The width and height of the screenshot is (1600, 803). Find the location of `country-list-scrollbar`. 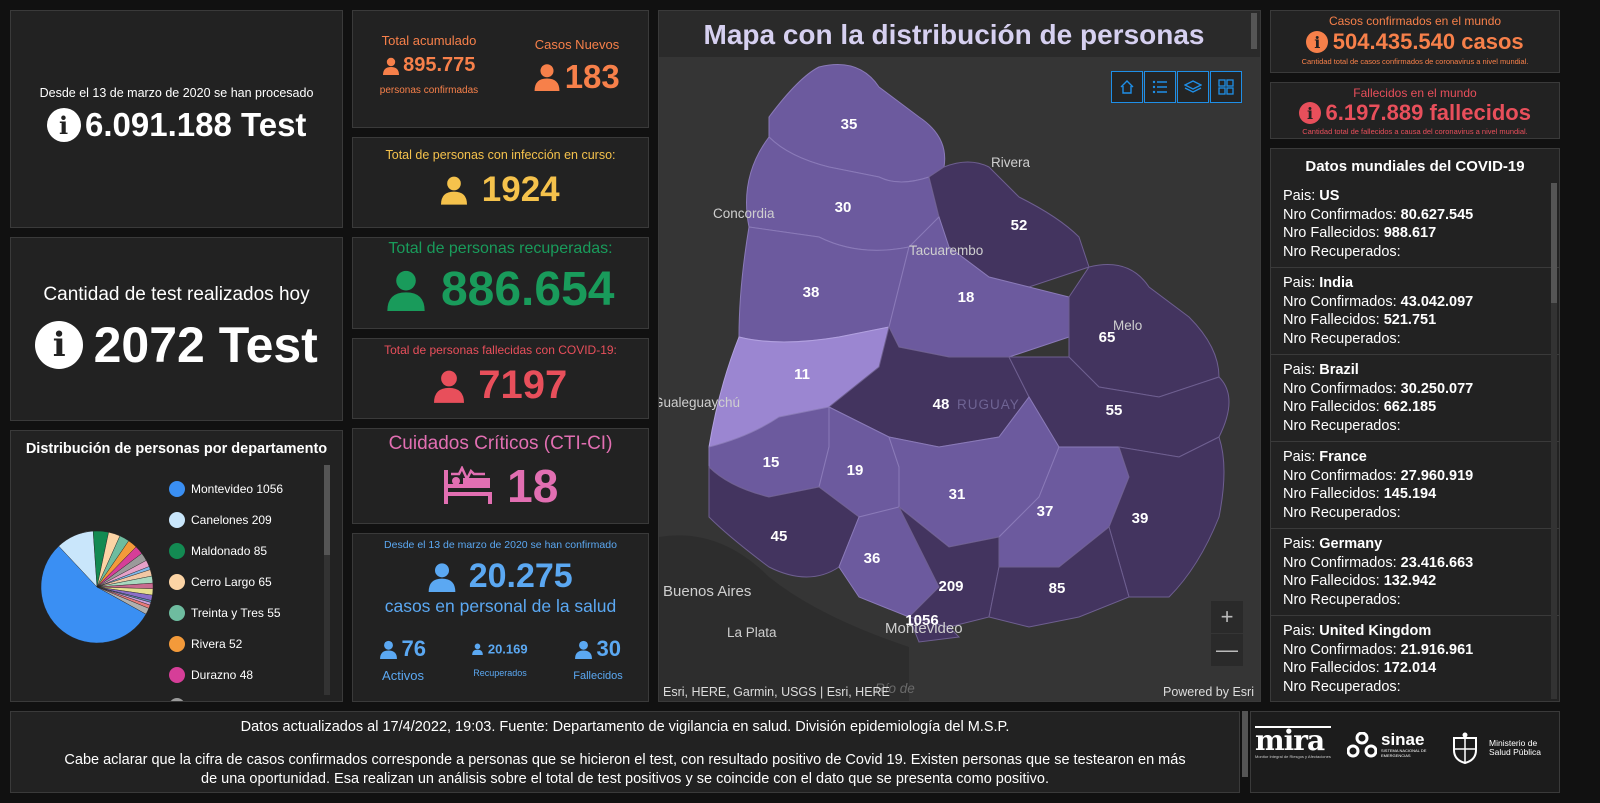

country-list-scrollbar is located at coordinates (1554, 441).